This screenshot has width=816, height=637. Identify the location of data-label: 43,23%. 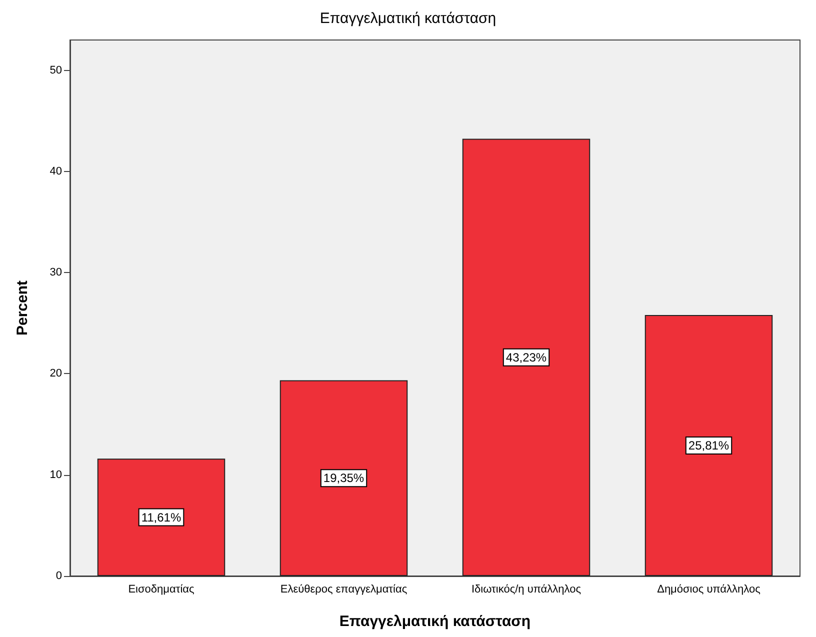
(526, 357).